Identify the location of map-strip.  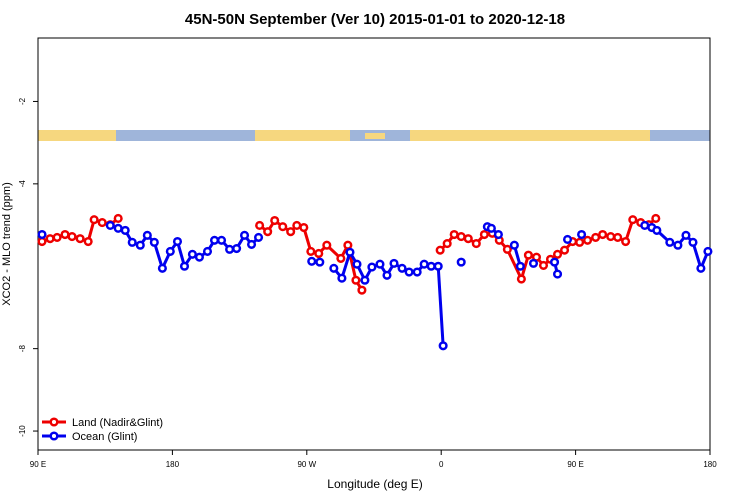
(374, 135).